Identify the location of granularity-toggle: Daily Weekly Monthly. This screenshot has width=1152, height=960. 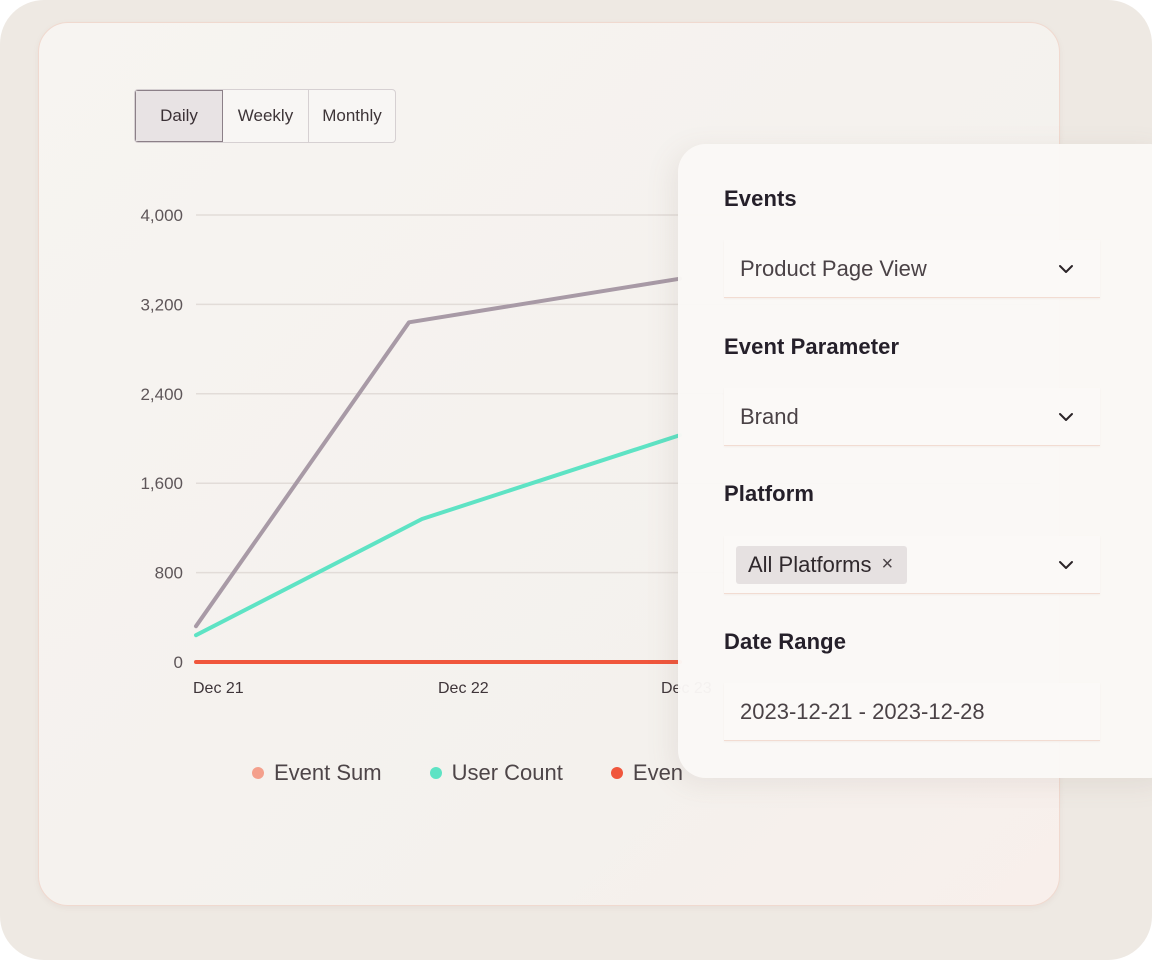
(265, 116).